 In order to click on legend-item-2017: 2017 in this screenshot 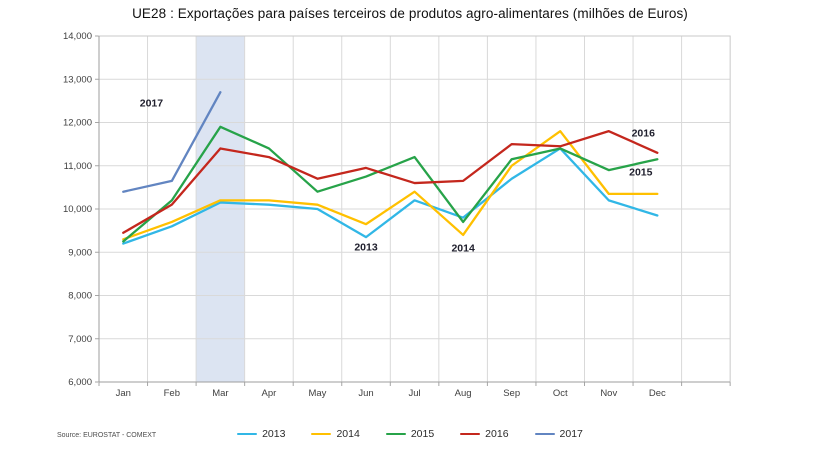, I will do `click(558, 434)`.